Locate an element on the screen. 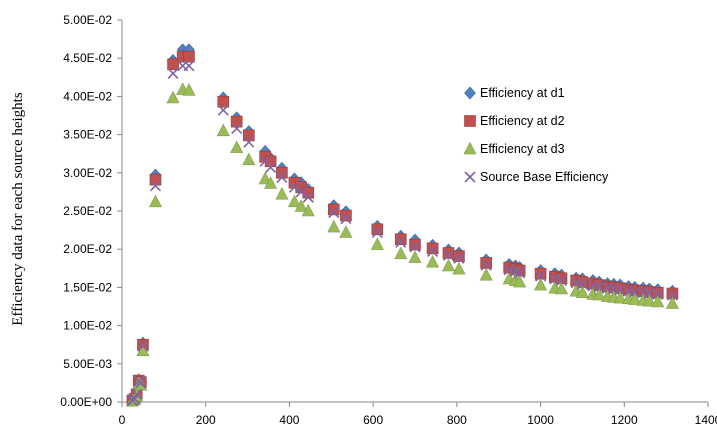  y-tick-label: 0.00E+00 is located at coordinates (86, 402).